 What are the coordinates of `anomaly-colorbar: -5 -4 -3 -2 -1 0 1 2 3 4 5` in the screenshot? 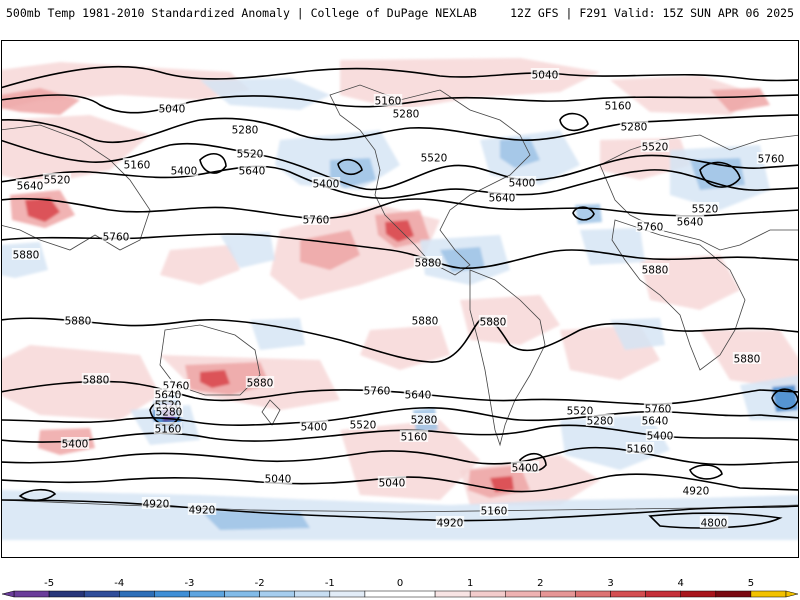 It's located at (400, 588).